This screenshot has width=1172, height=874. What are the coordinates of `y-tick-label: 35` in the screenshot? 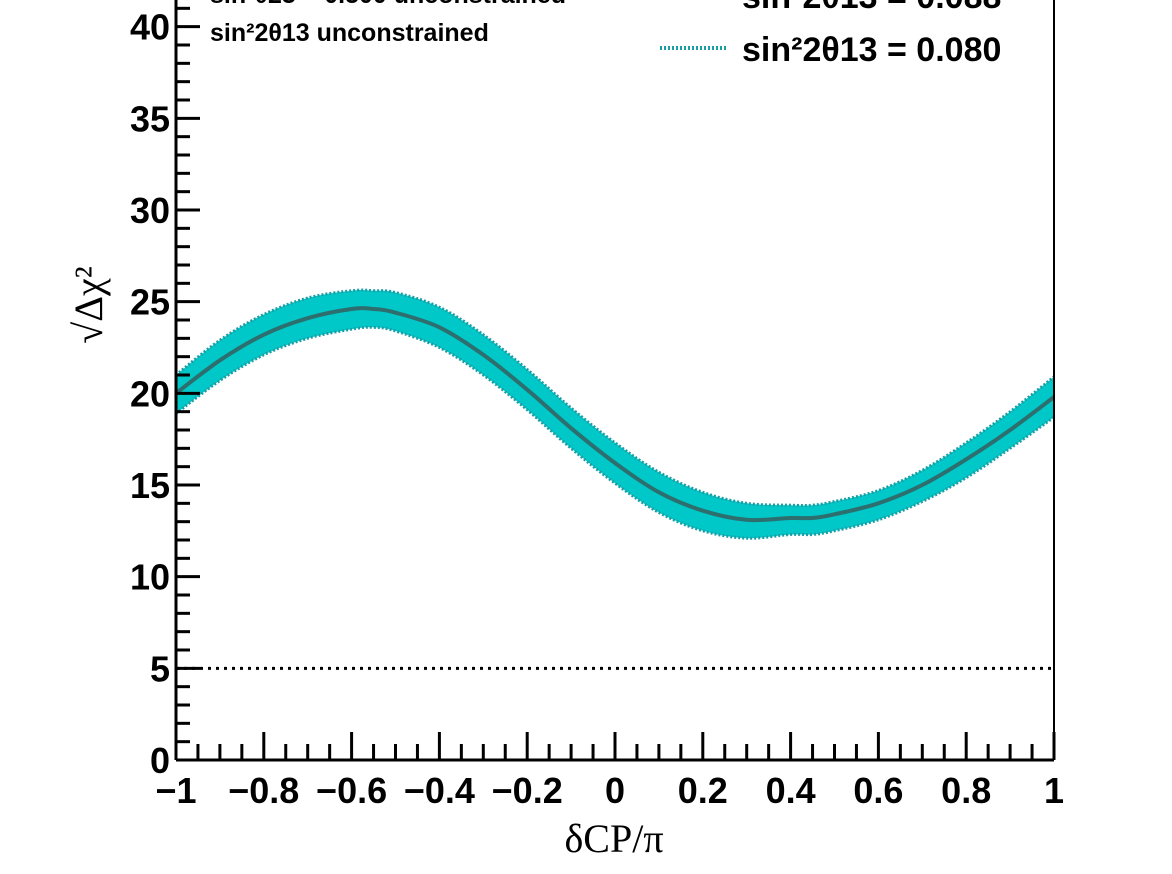 It's located at (150, 118).